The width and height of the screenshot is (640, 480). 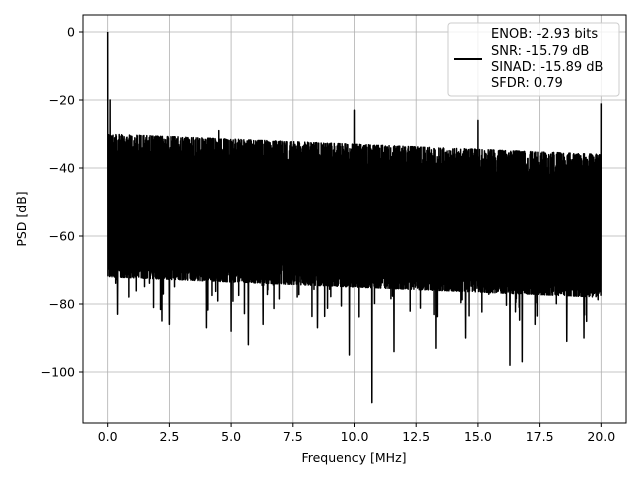 What do you see at coordinates (416, 436) in the screenshot?
I see `x-tick-label: 12.5` at bounding box center [416, 436].